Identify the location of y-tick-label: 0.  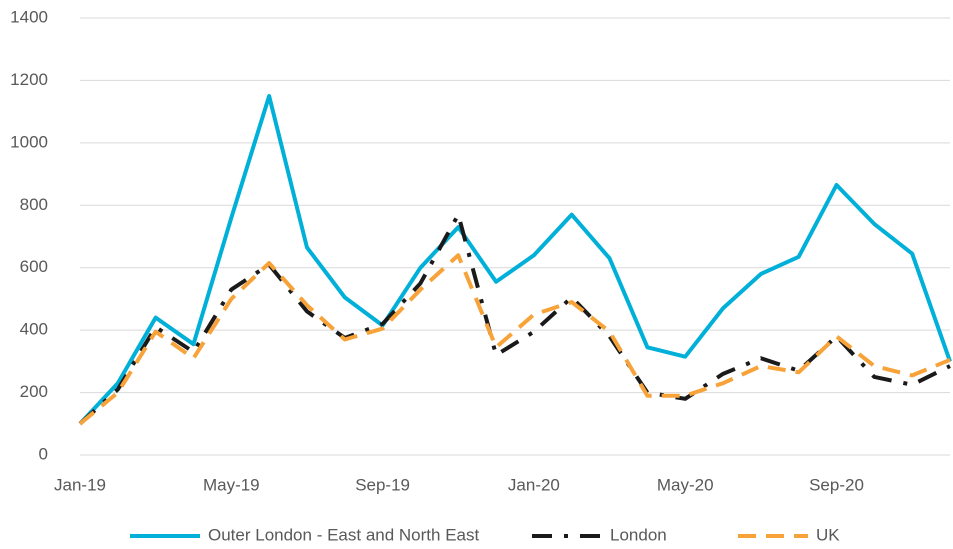
(43, 453).